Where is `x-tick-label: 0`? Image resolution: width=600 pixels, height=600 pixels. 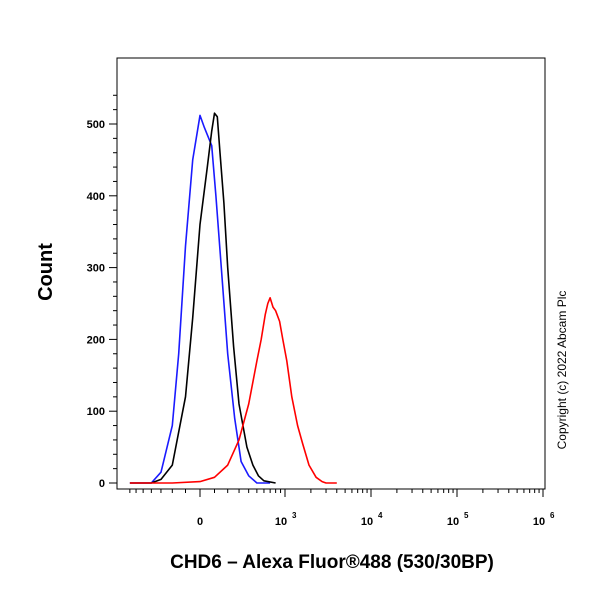 x-tick-label: 0 is located at coordinates (200, 522).